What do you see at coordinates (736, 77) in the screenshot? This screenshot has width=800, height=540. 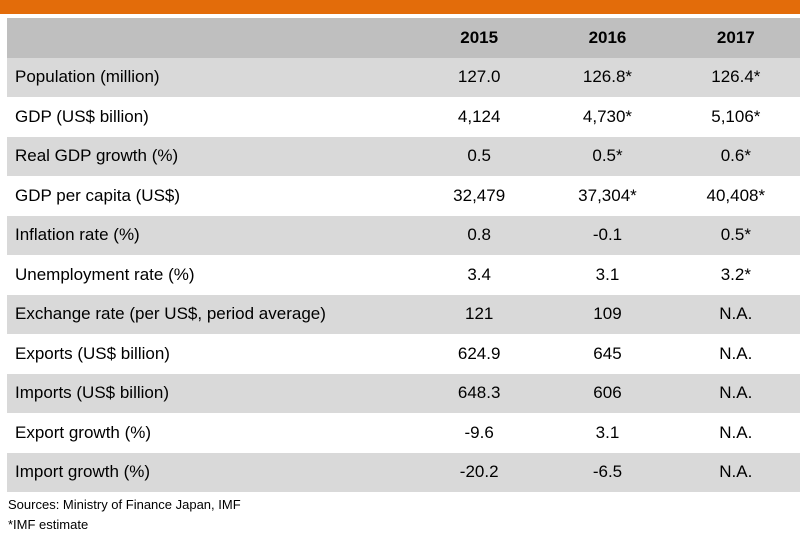 I see `cell-2017: 126.4*` at bounding box center [736, 77].